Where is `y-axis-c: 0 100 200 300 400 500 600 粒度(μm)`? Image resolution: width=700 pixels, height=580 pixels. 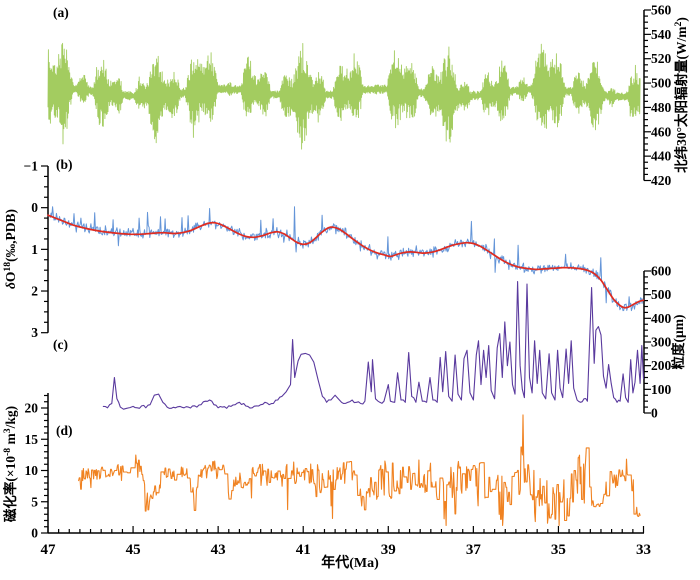 y-axis-c: 0 100 200 300 400 500 600 粒度(μm) is located at coordinates (664, 342).